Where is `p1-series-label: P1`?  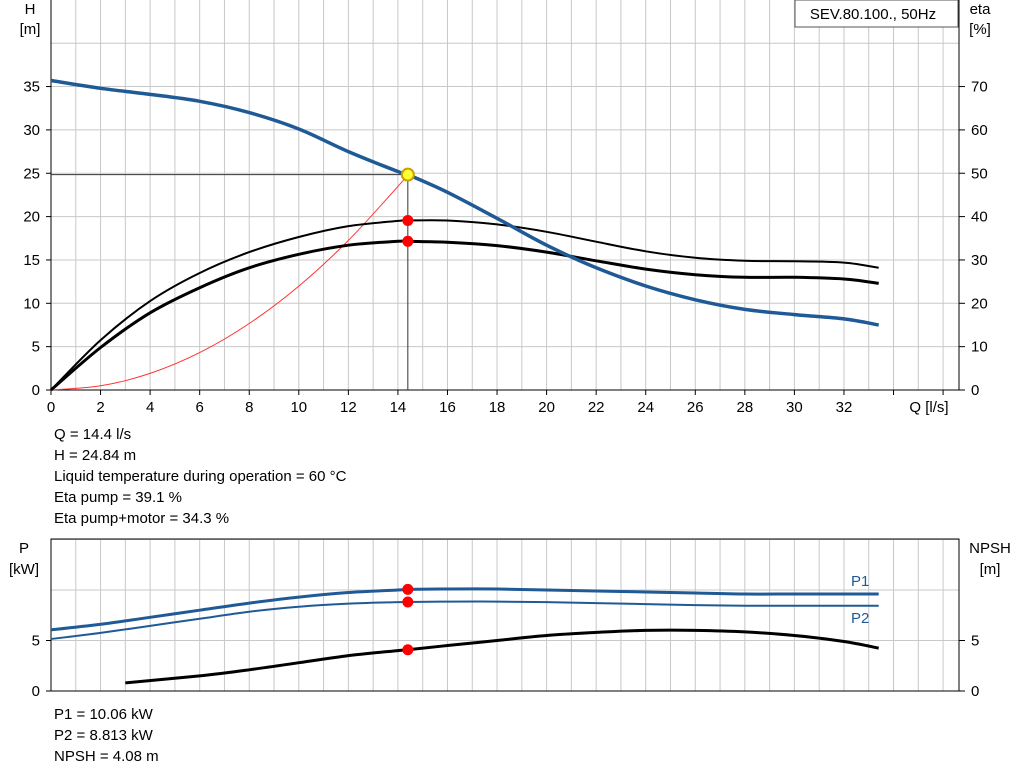 p1-series-label: P1 is located at coordinates (860, 581).